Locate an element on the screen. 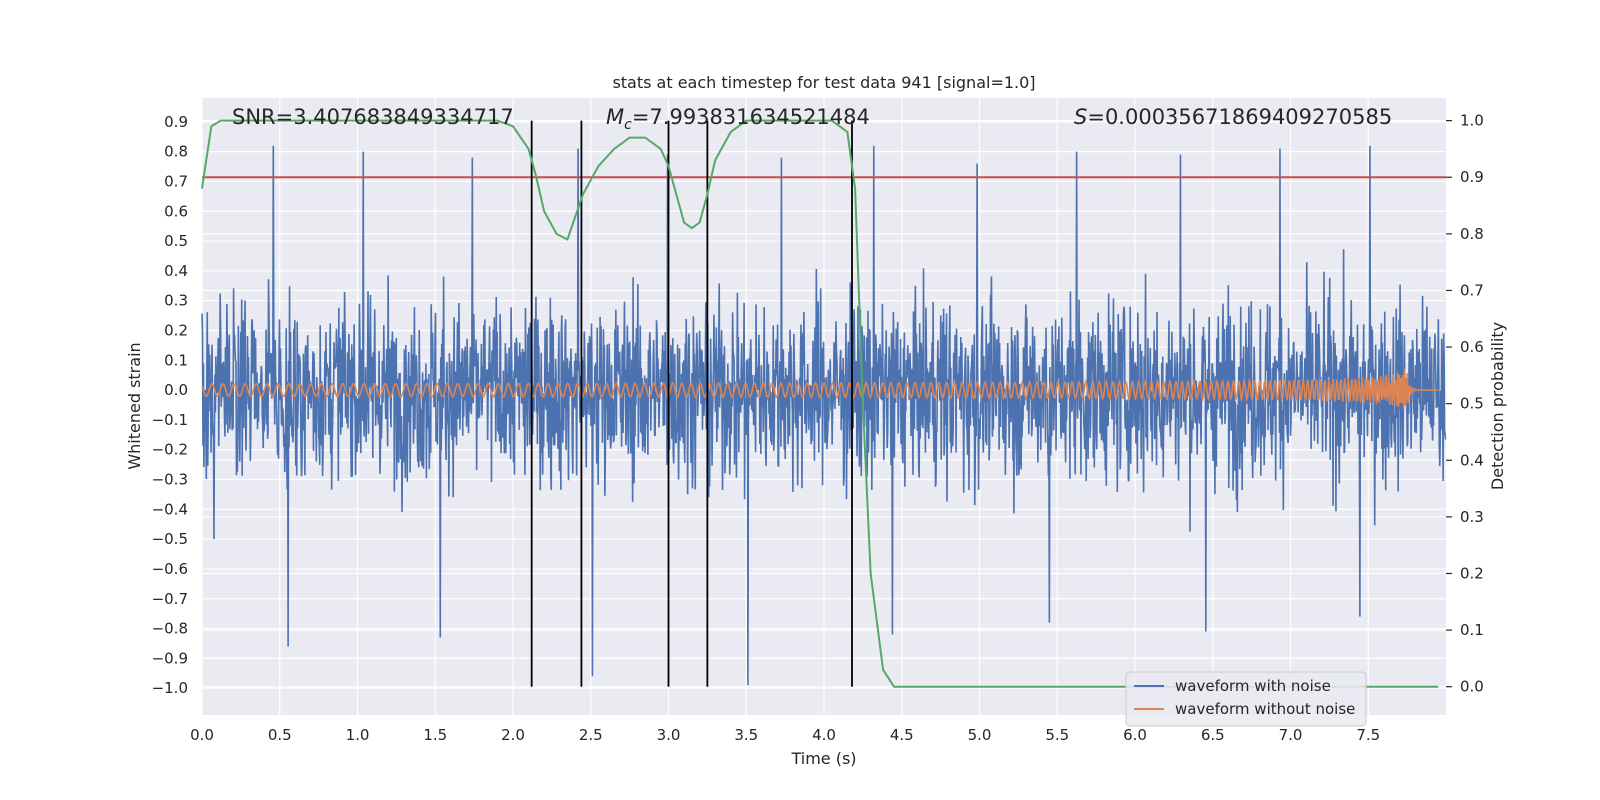  chirp-mass-value: =7.993831634521484 is located at coordinates (751, 117).